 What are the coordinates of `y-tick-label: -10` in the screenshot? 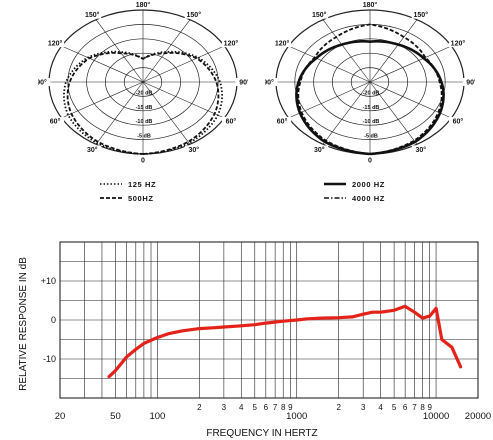 It's located at (49, 359).